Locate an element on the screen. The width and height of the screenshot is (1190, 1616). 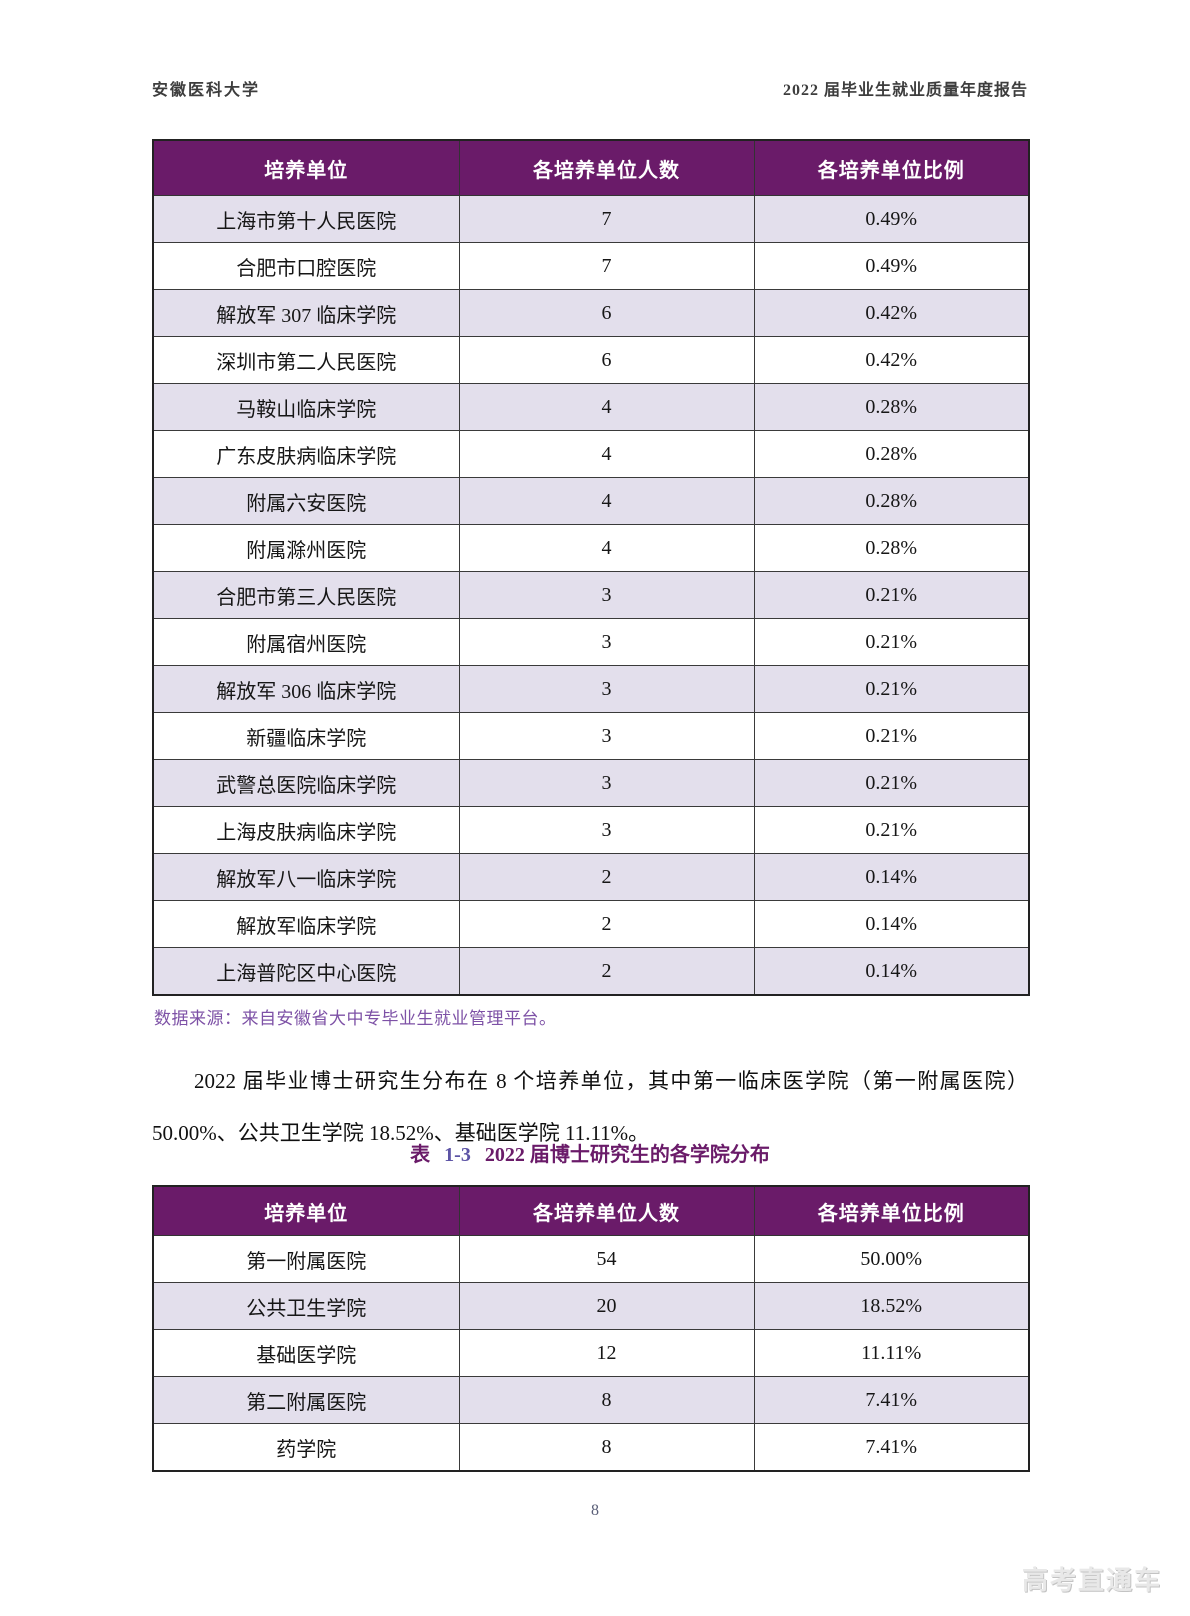
table-cell: 20 is located at coordinates (606, 1306).